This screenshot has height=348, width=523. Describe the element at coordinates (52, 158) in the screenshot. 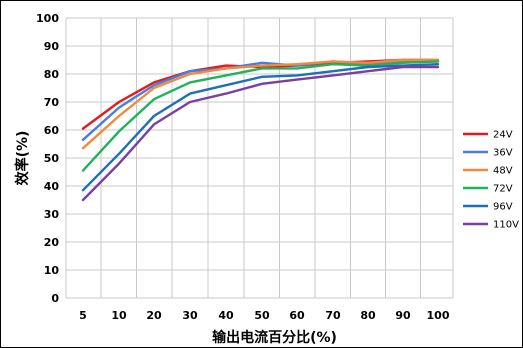

I see `y-tick-label: 50` at that location.